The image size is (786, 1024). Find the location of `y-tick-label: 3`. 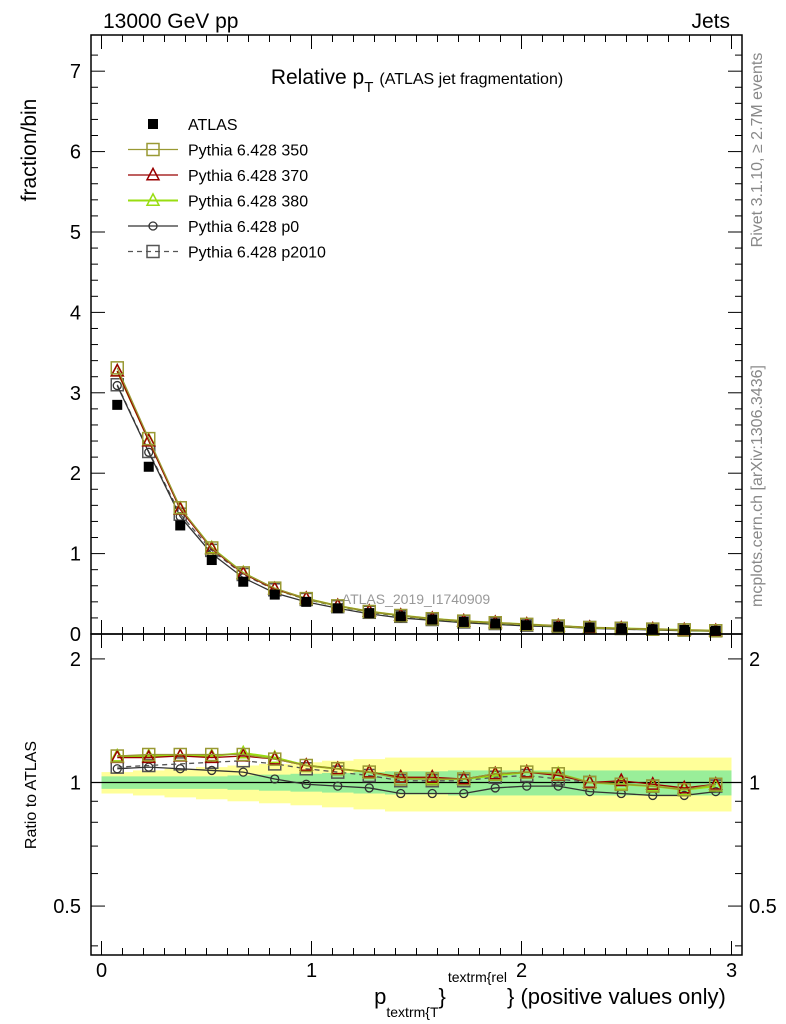

y-tick-label: 3 is located at coordinates (75, 394).